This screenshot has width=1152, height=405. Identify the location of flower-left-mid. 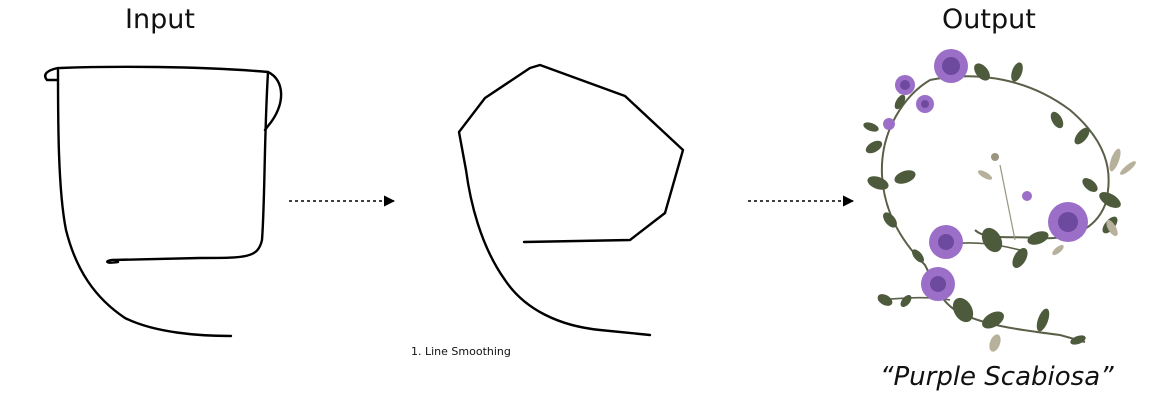
(925, 104).